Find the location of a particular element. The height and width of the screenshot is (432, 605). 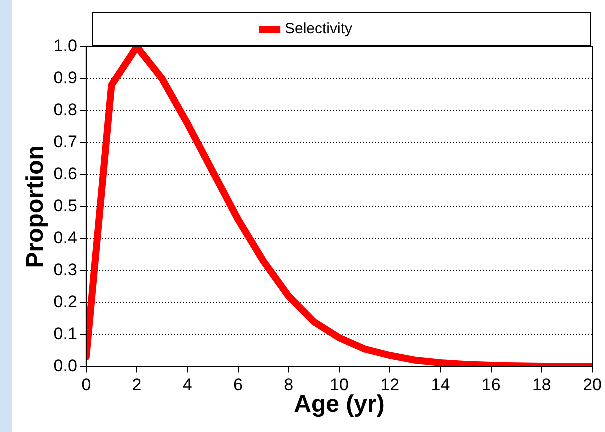

x-tick-label: 6 is located at coordinates (238, 385).